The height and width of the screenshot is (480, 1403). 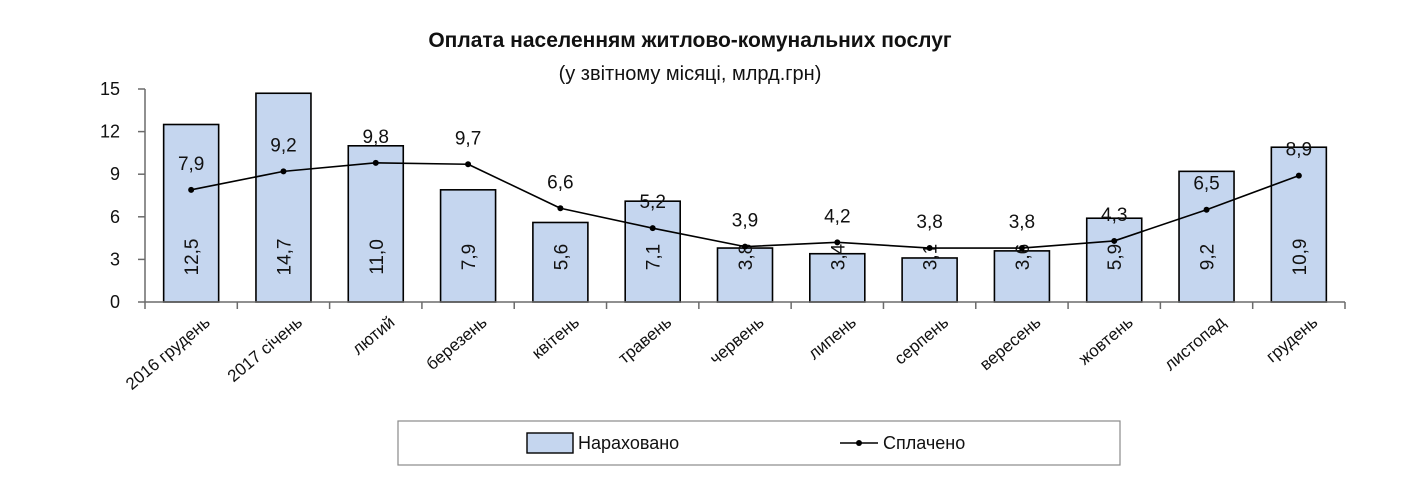 I want to click on line-data-label: 4,2, so click(x=837, y=216).